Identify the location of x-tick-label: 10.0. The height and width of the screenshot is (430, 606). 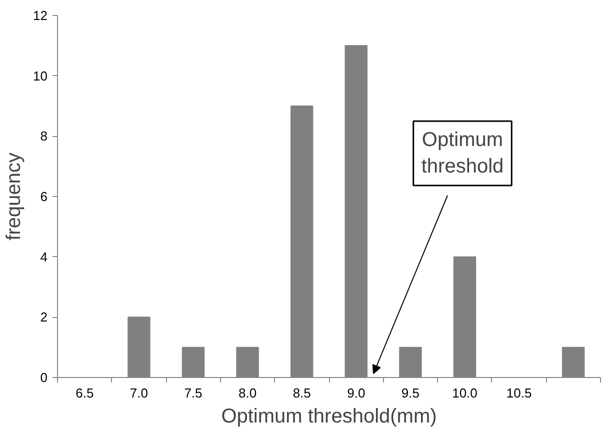
(465, 393).